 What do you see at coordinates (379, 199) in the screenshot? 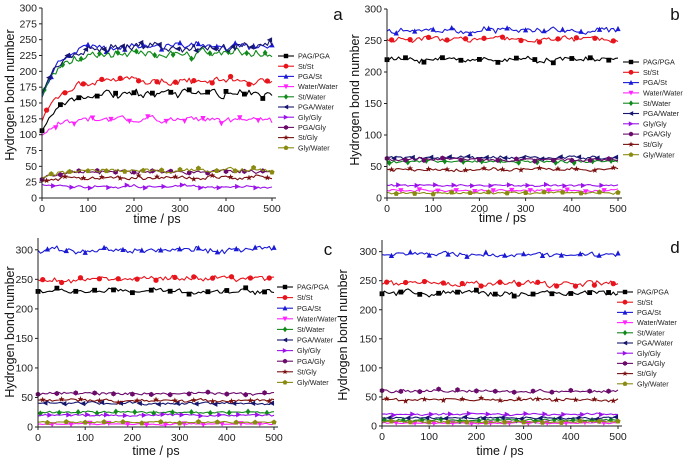
I see `y-tick-label: 0` at bounding box center [379, 199].